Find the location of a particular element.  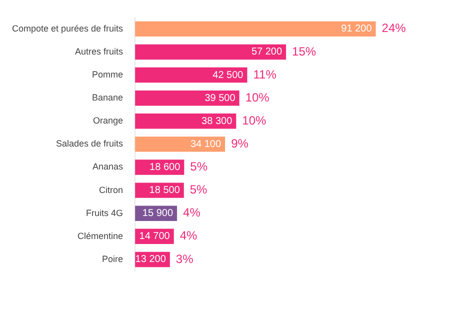

data-label: 15 900 is located at coordinates (158, 214).